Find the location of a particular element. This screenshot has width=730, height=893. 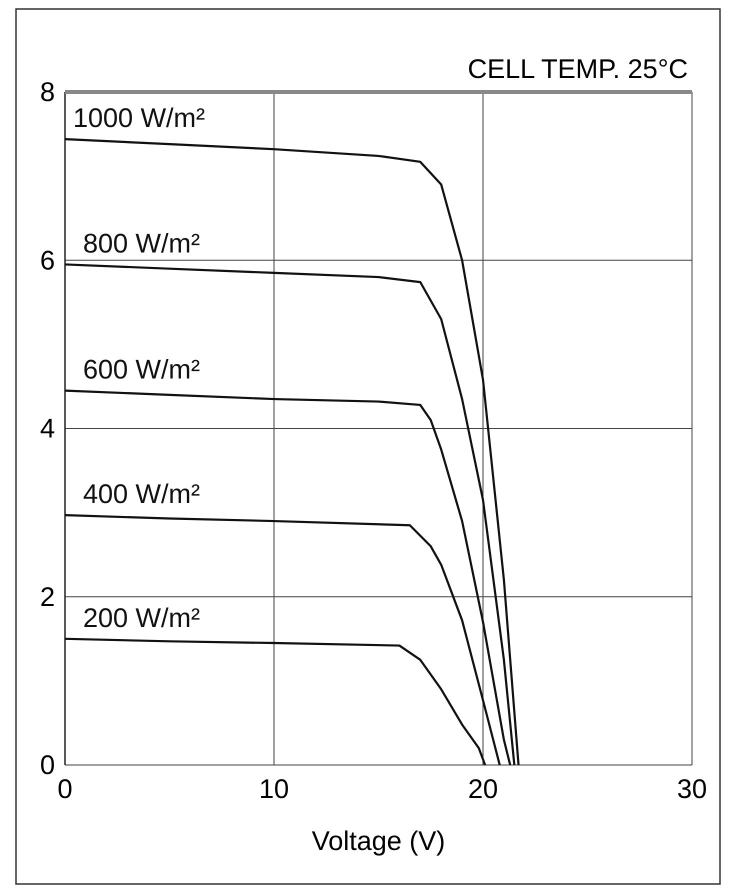

series-label: 1000 W/m² is located at coordinates (139, 118).